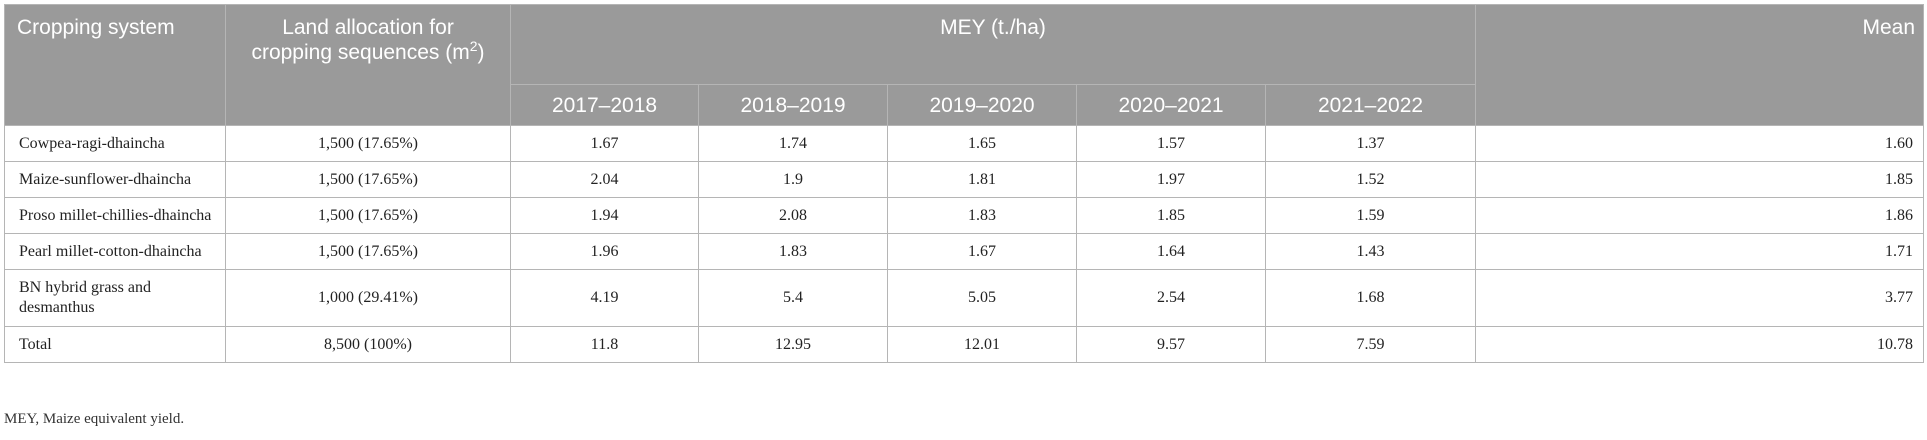  I want to click on value-cell: 2.08, so click(793, 215).